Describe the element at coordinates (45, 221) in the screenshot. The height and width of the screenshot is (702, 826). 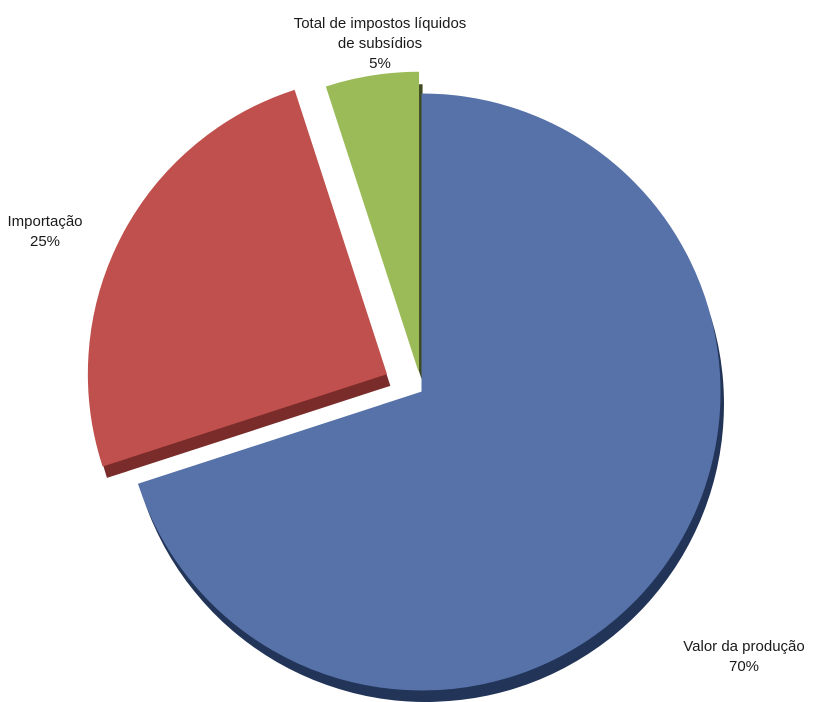
I see `slice-label-importacao-name: Importação` at that location.